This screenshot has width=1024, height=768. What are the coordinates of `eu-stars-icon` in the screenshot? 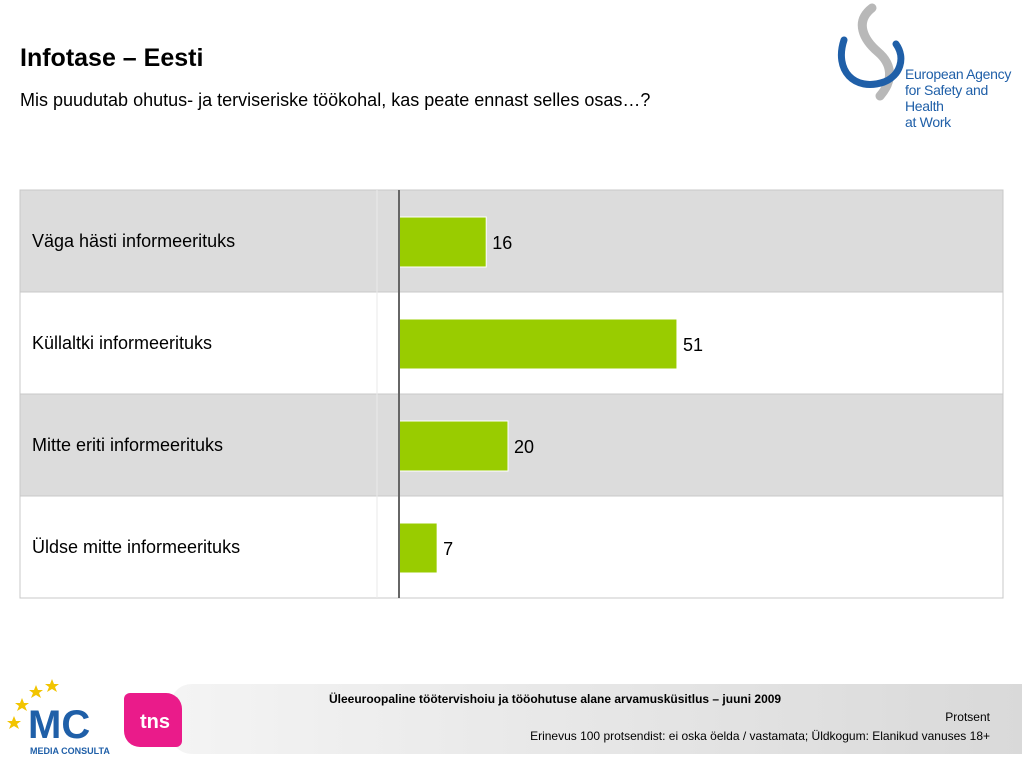 It's located at (33, 704).